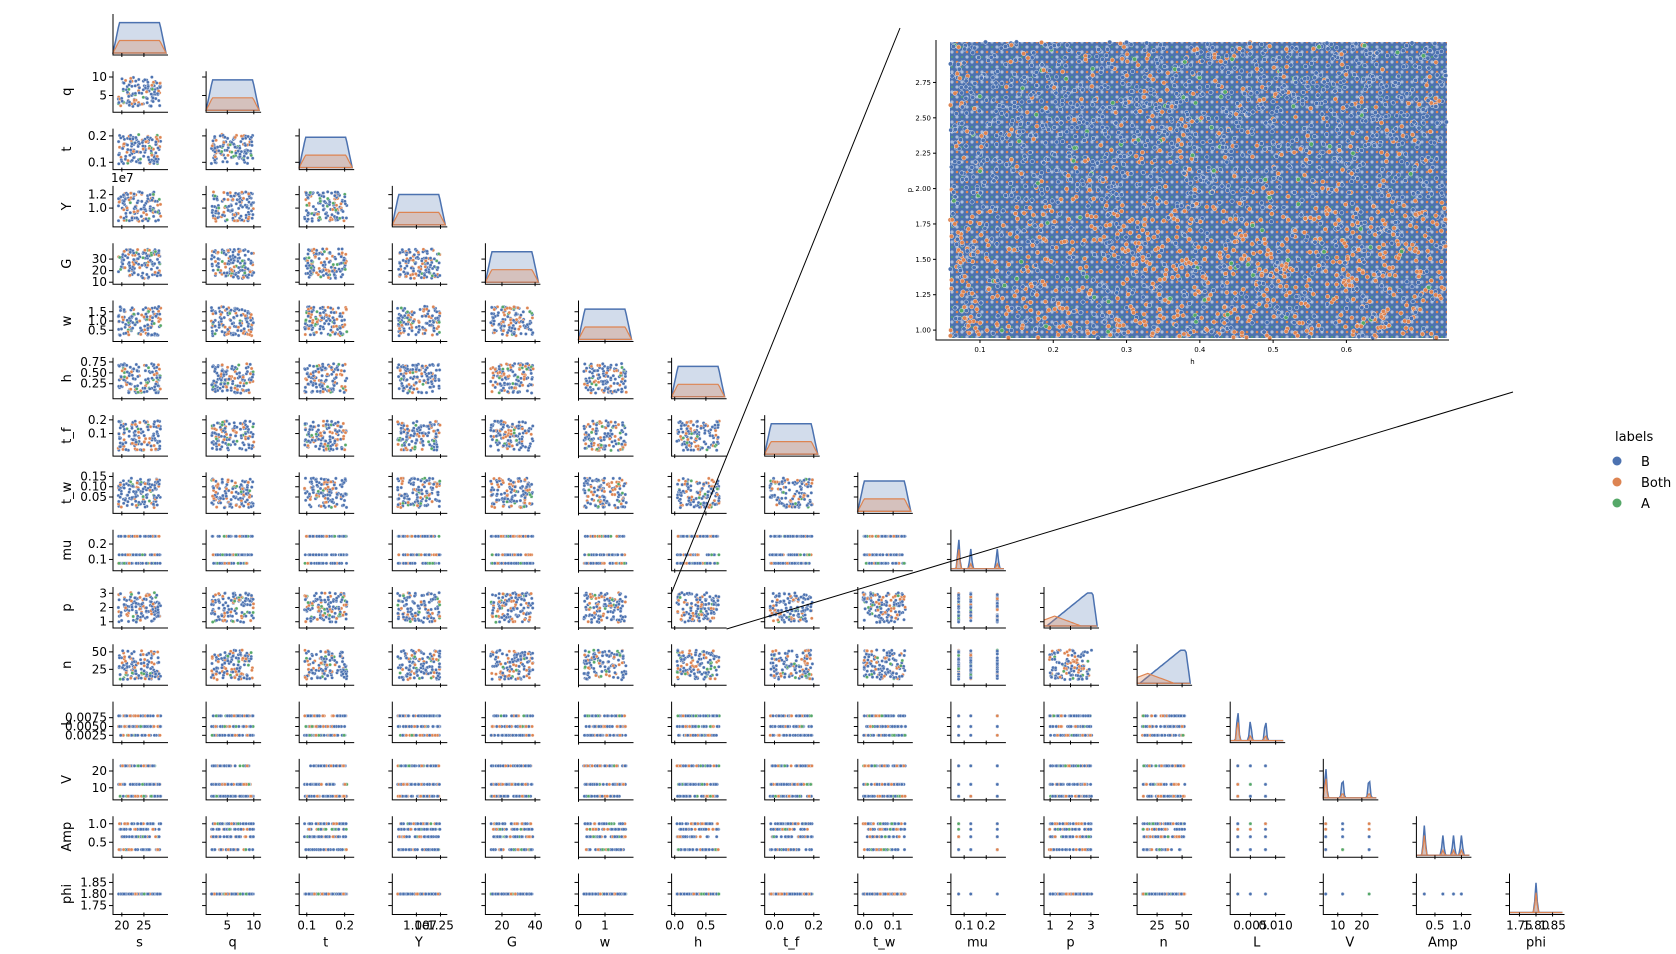 The image size is (1676, 954). I want to click on ytick-label: 1.2, so click(97, 195).